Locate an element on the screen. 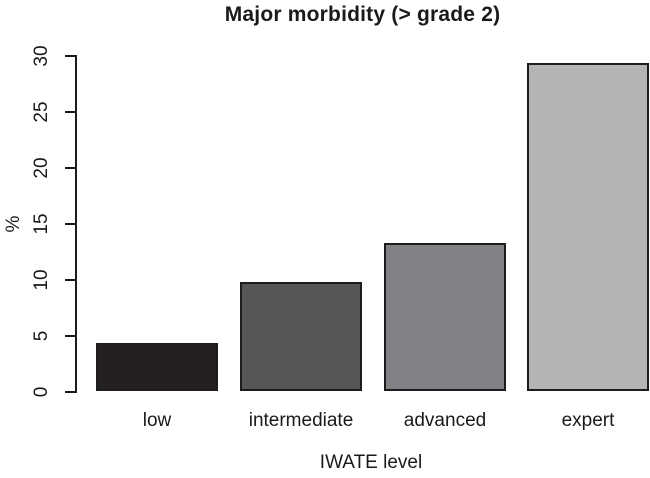 The width and height of the screenshot is (650, 478). x-tick-label-expert: expert is located at coordinates (588, 420).